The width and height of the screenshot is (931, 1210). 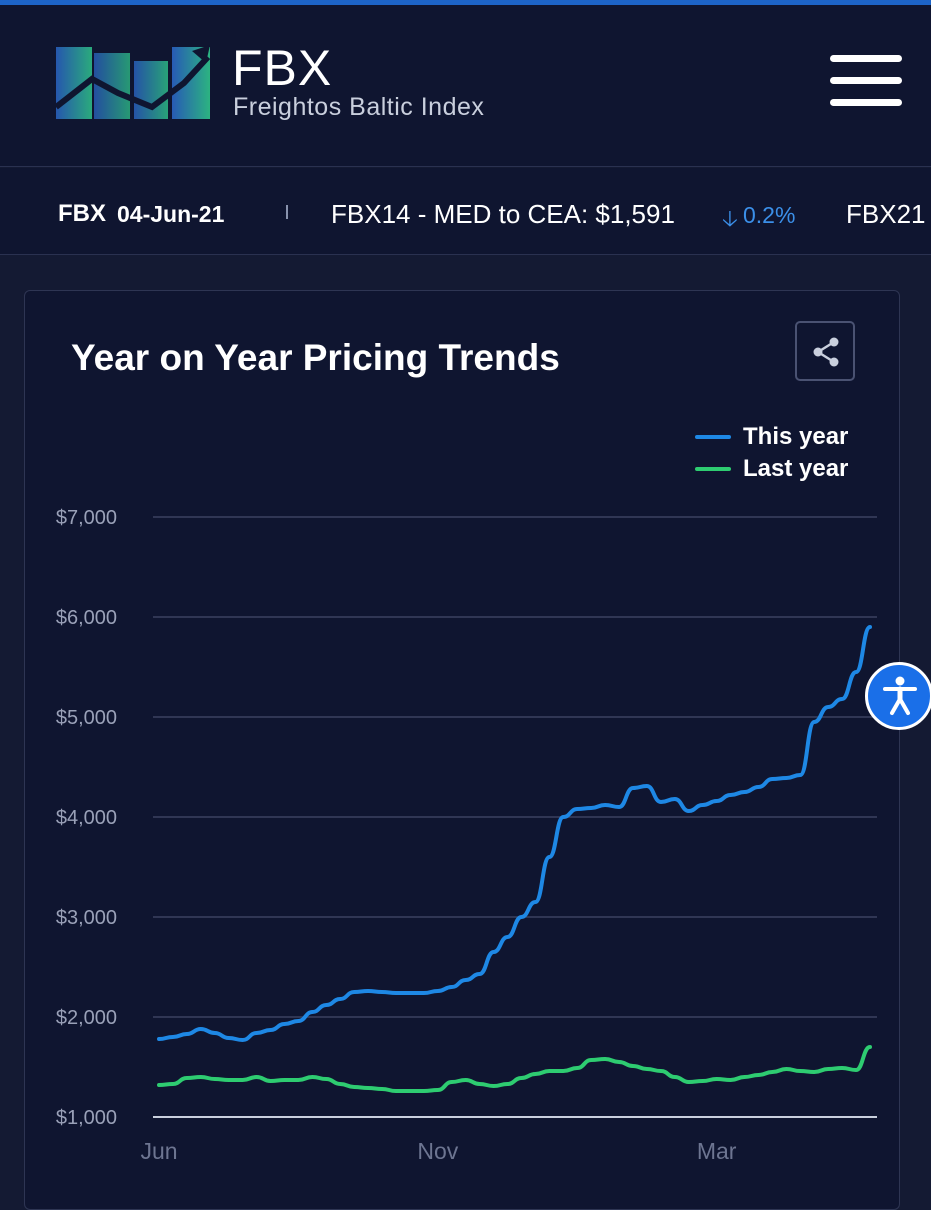 I want to click on x-tick-label: Jun, so click(x=158, y=1151).